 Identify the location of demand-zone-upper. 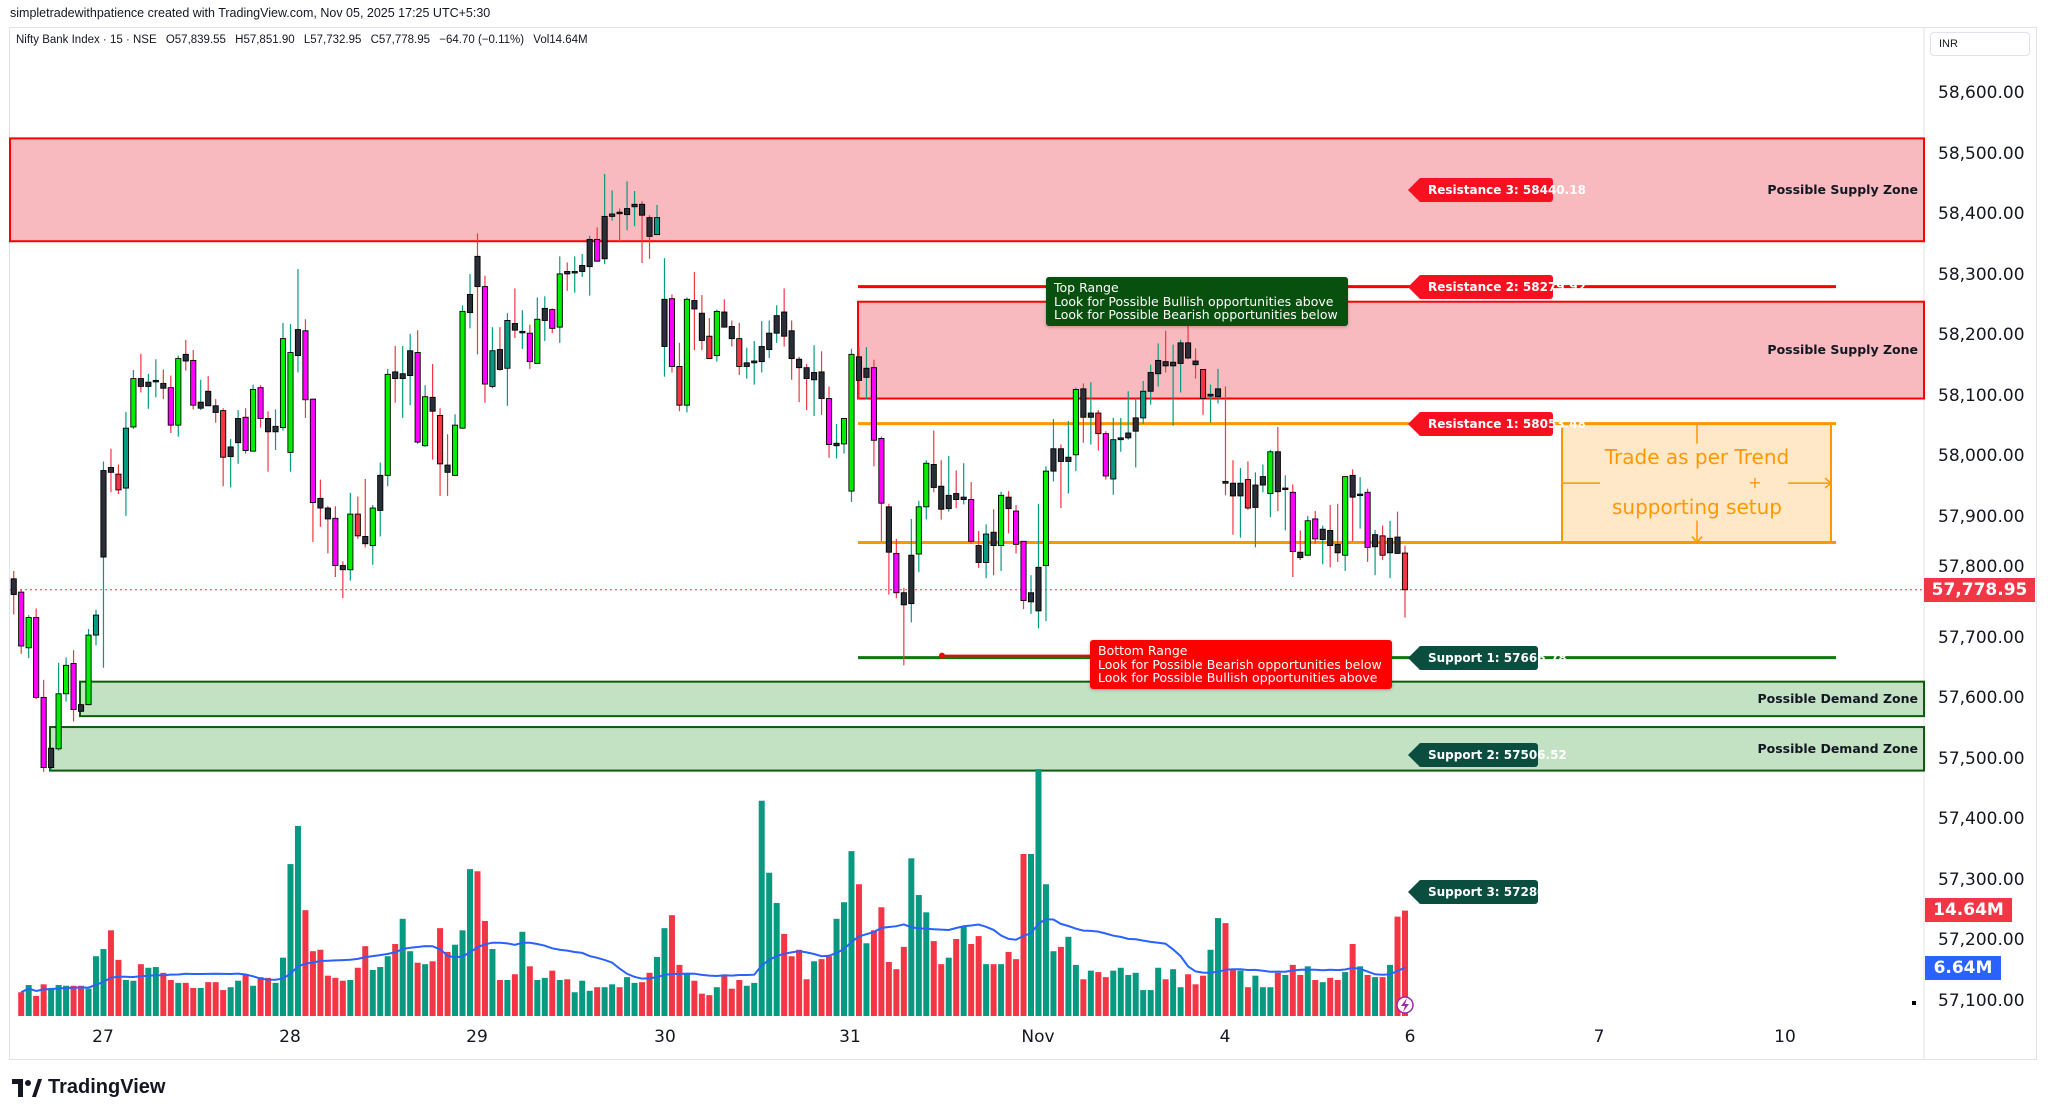
(1002, 699).